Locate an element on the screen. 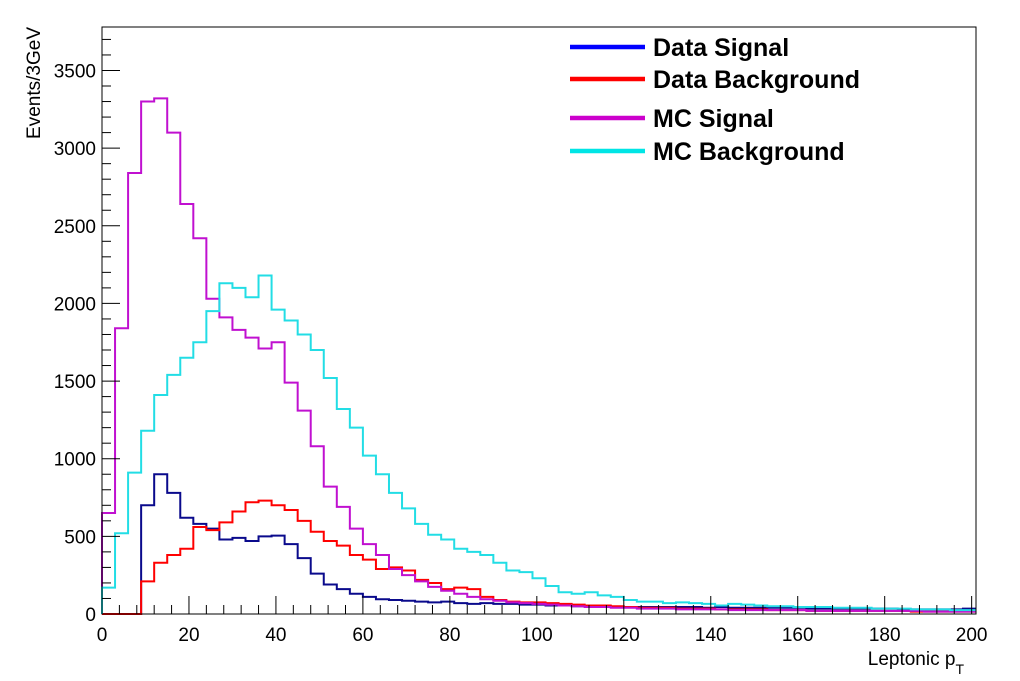  y-tick-label: 1000 is located at coordinates (75, 460).